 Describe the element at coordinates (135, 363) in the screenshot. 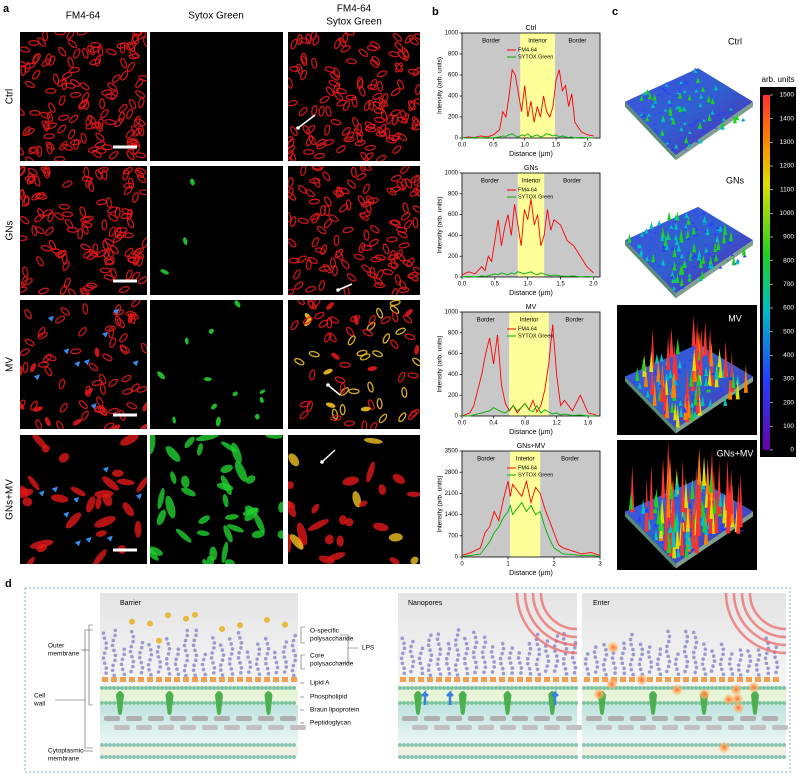

I see `pointer` at that location.